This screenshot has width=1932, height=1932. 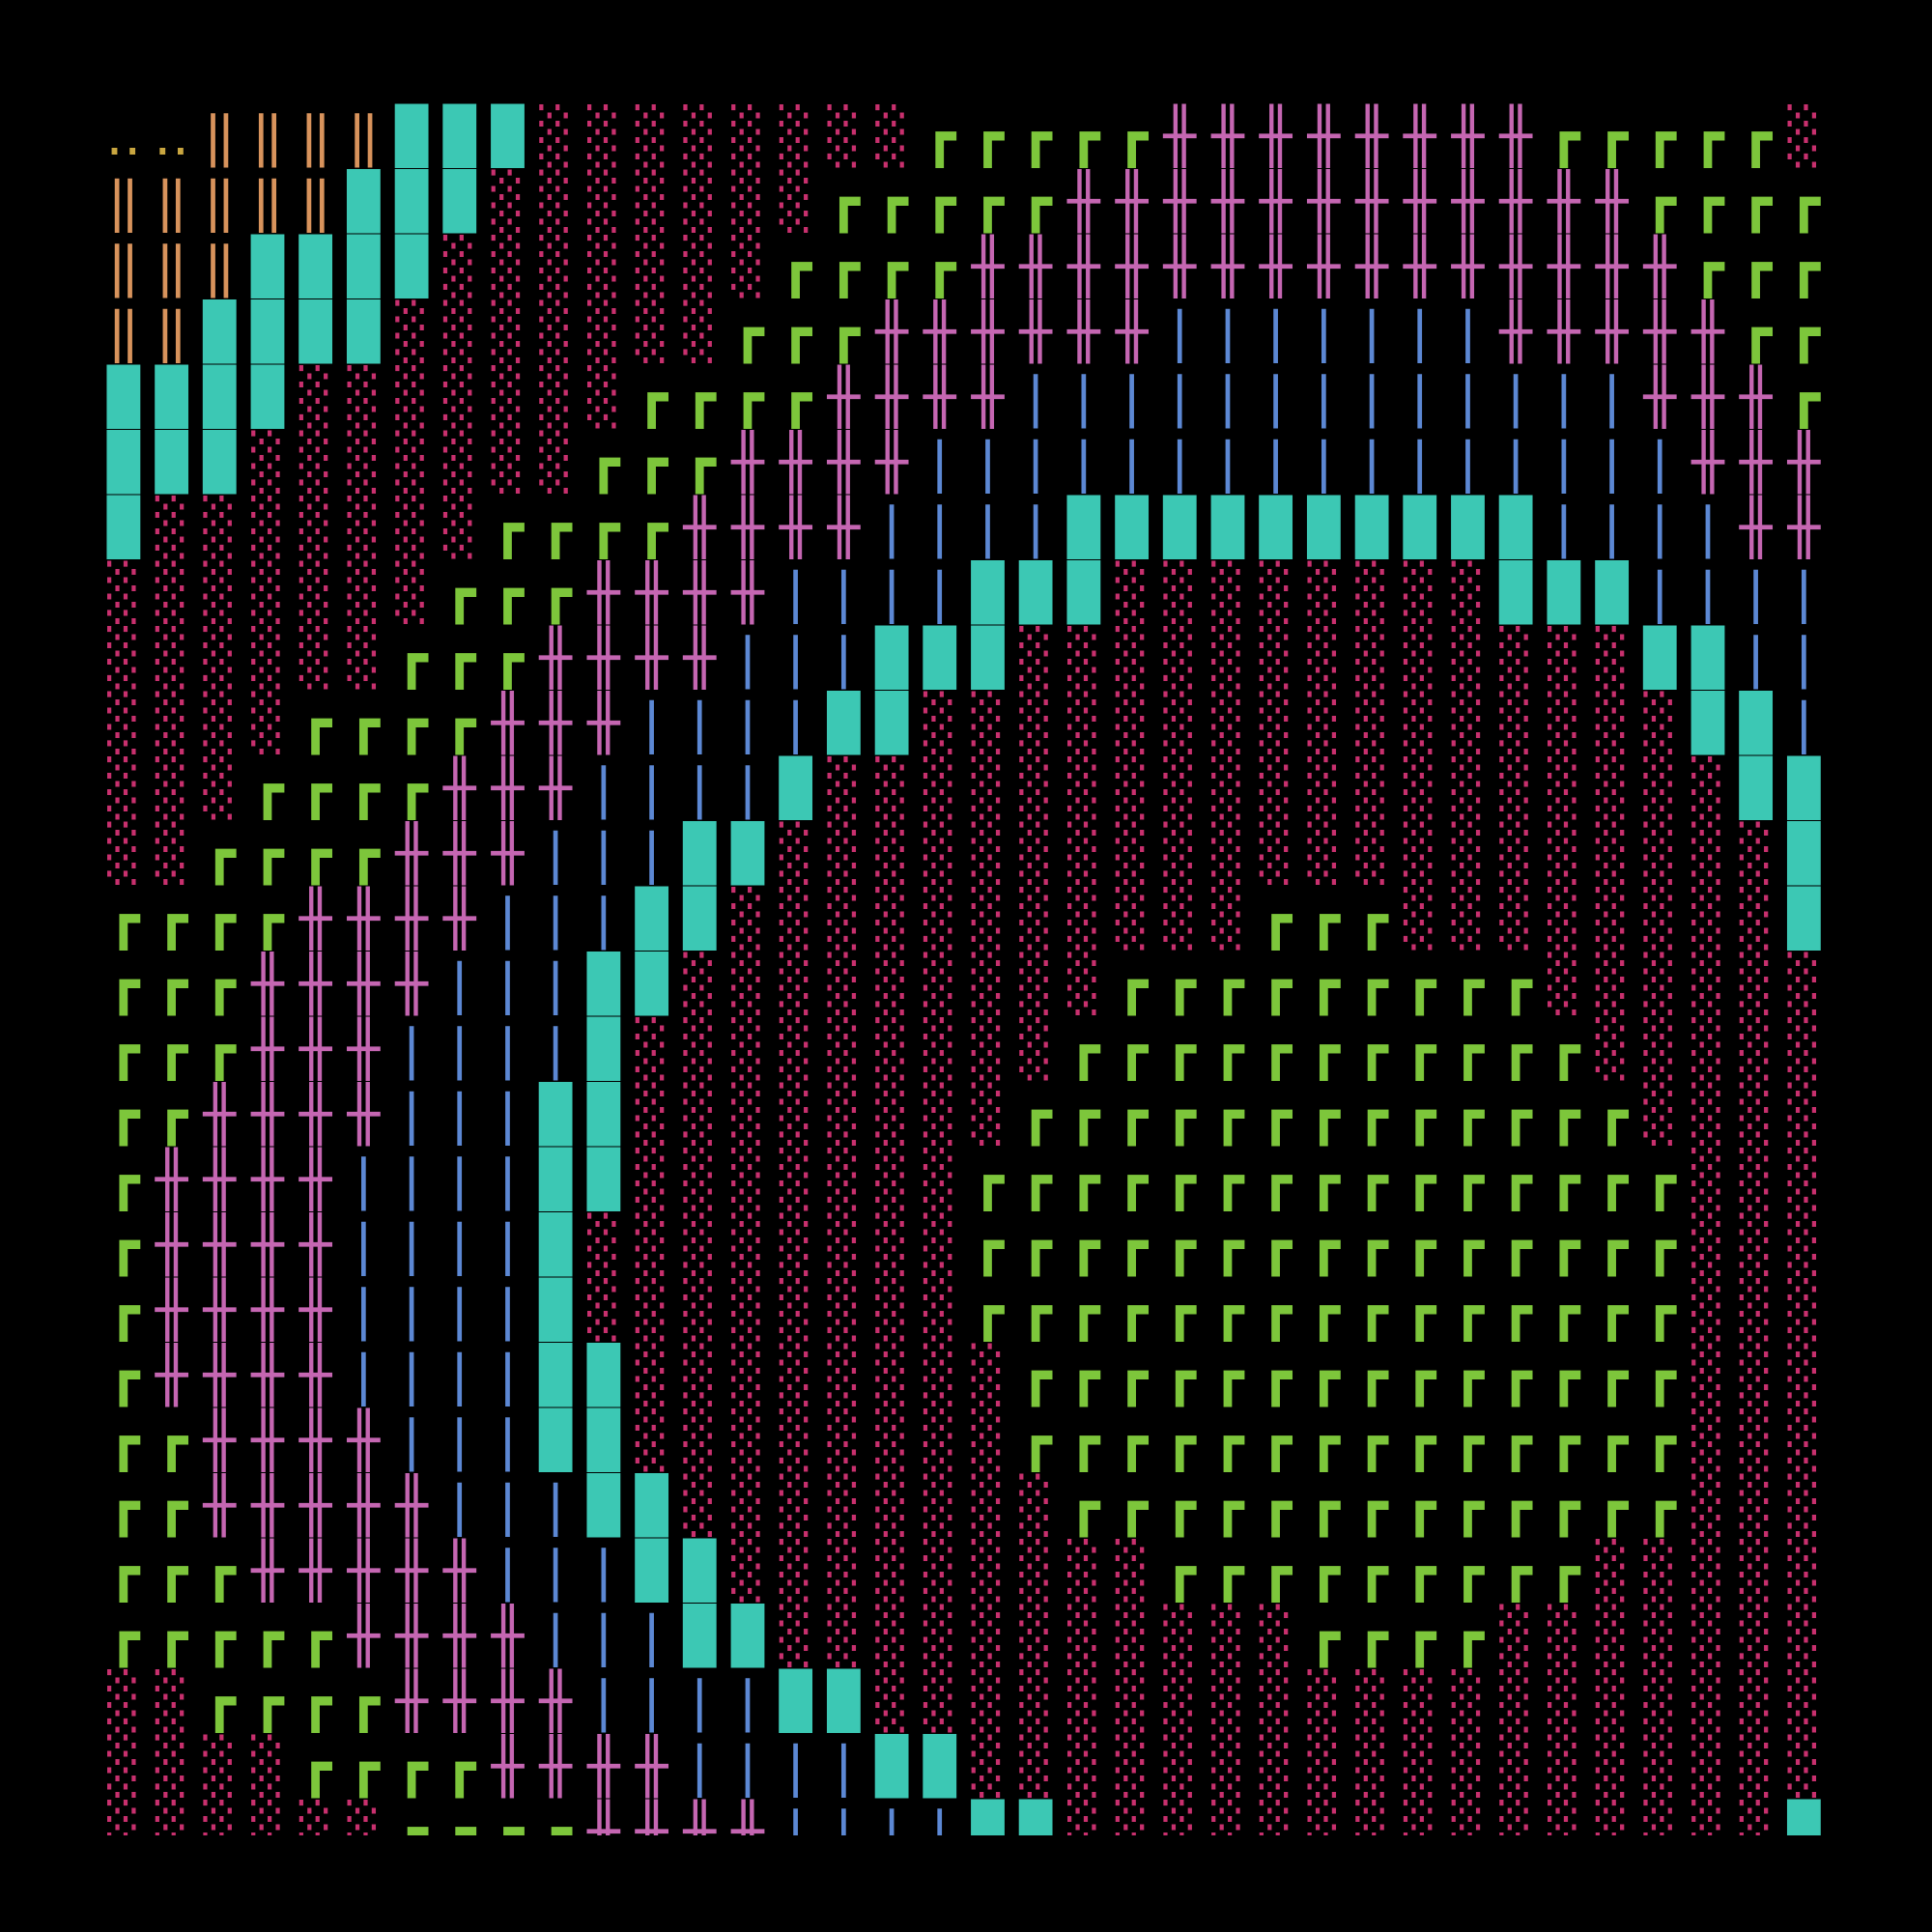 I want to click on text-row: ┏ ┏ ╫ ╫ ╫ ╫ | | | █ █ ░ ░ ░ ░ ░ ░ ░ ░ ┏ ┏ ┏ ┏ ┏ ┏ ┏ ┏ ┏ ┏ ┏ ┏ ┏ ░ ░ ░ ░, so click(x=963, y=1113).